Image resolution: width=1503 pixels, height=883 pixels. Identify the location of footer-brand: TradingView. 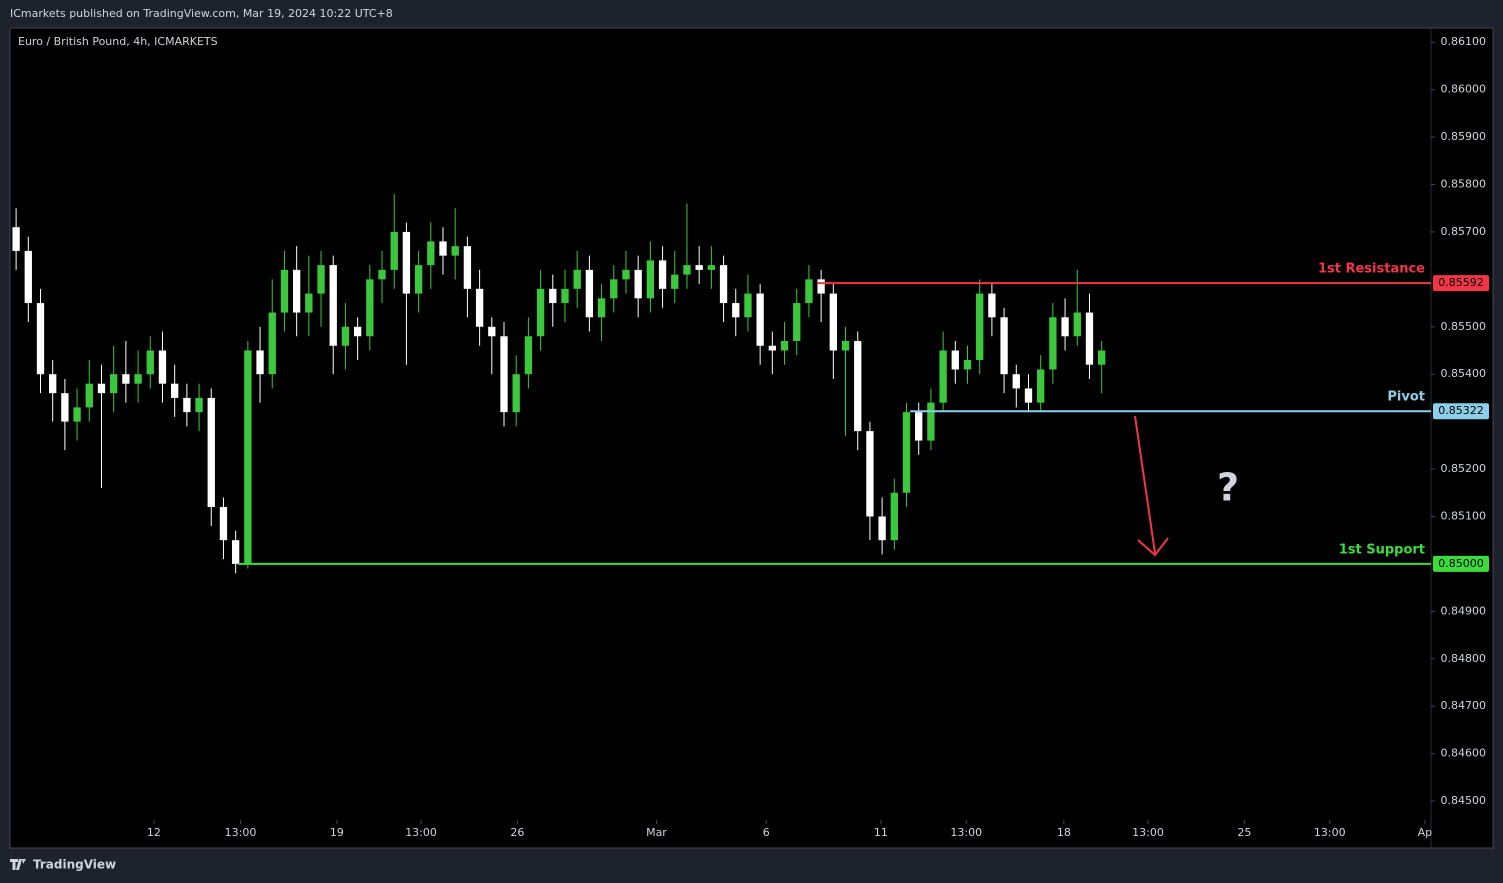
(74, 865).